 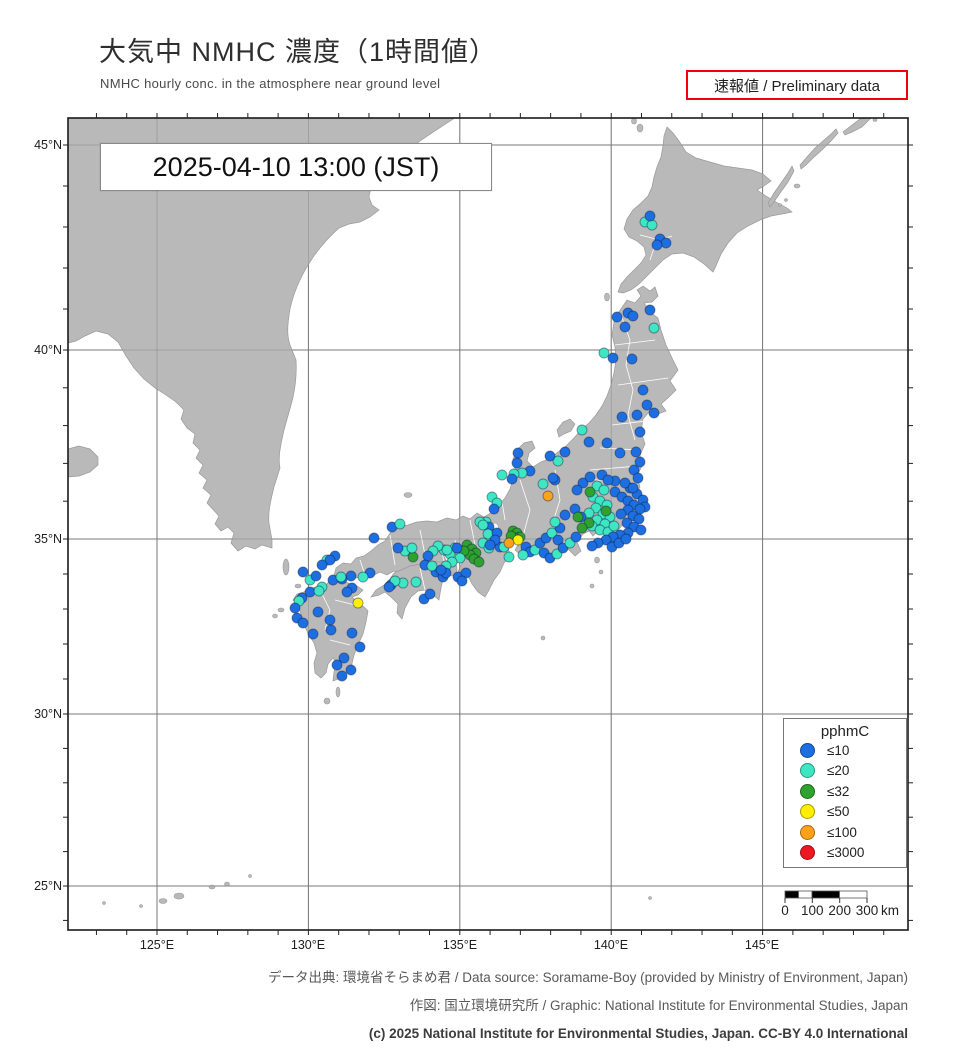 What do you see at coordinates (296, 166) in the screenshot?
I see `timestamp-label: 2025-04-10 13:00 (JST)` at bounding box center [296, 166].